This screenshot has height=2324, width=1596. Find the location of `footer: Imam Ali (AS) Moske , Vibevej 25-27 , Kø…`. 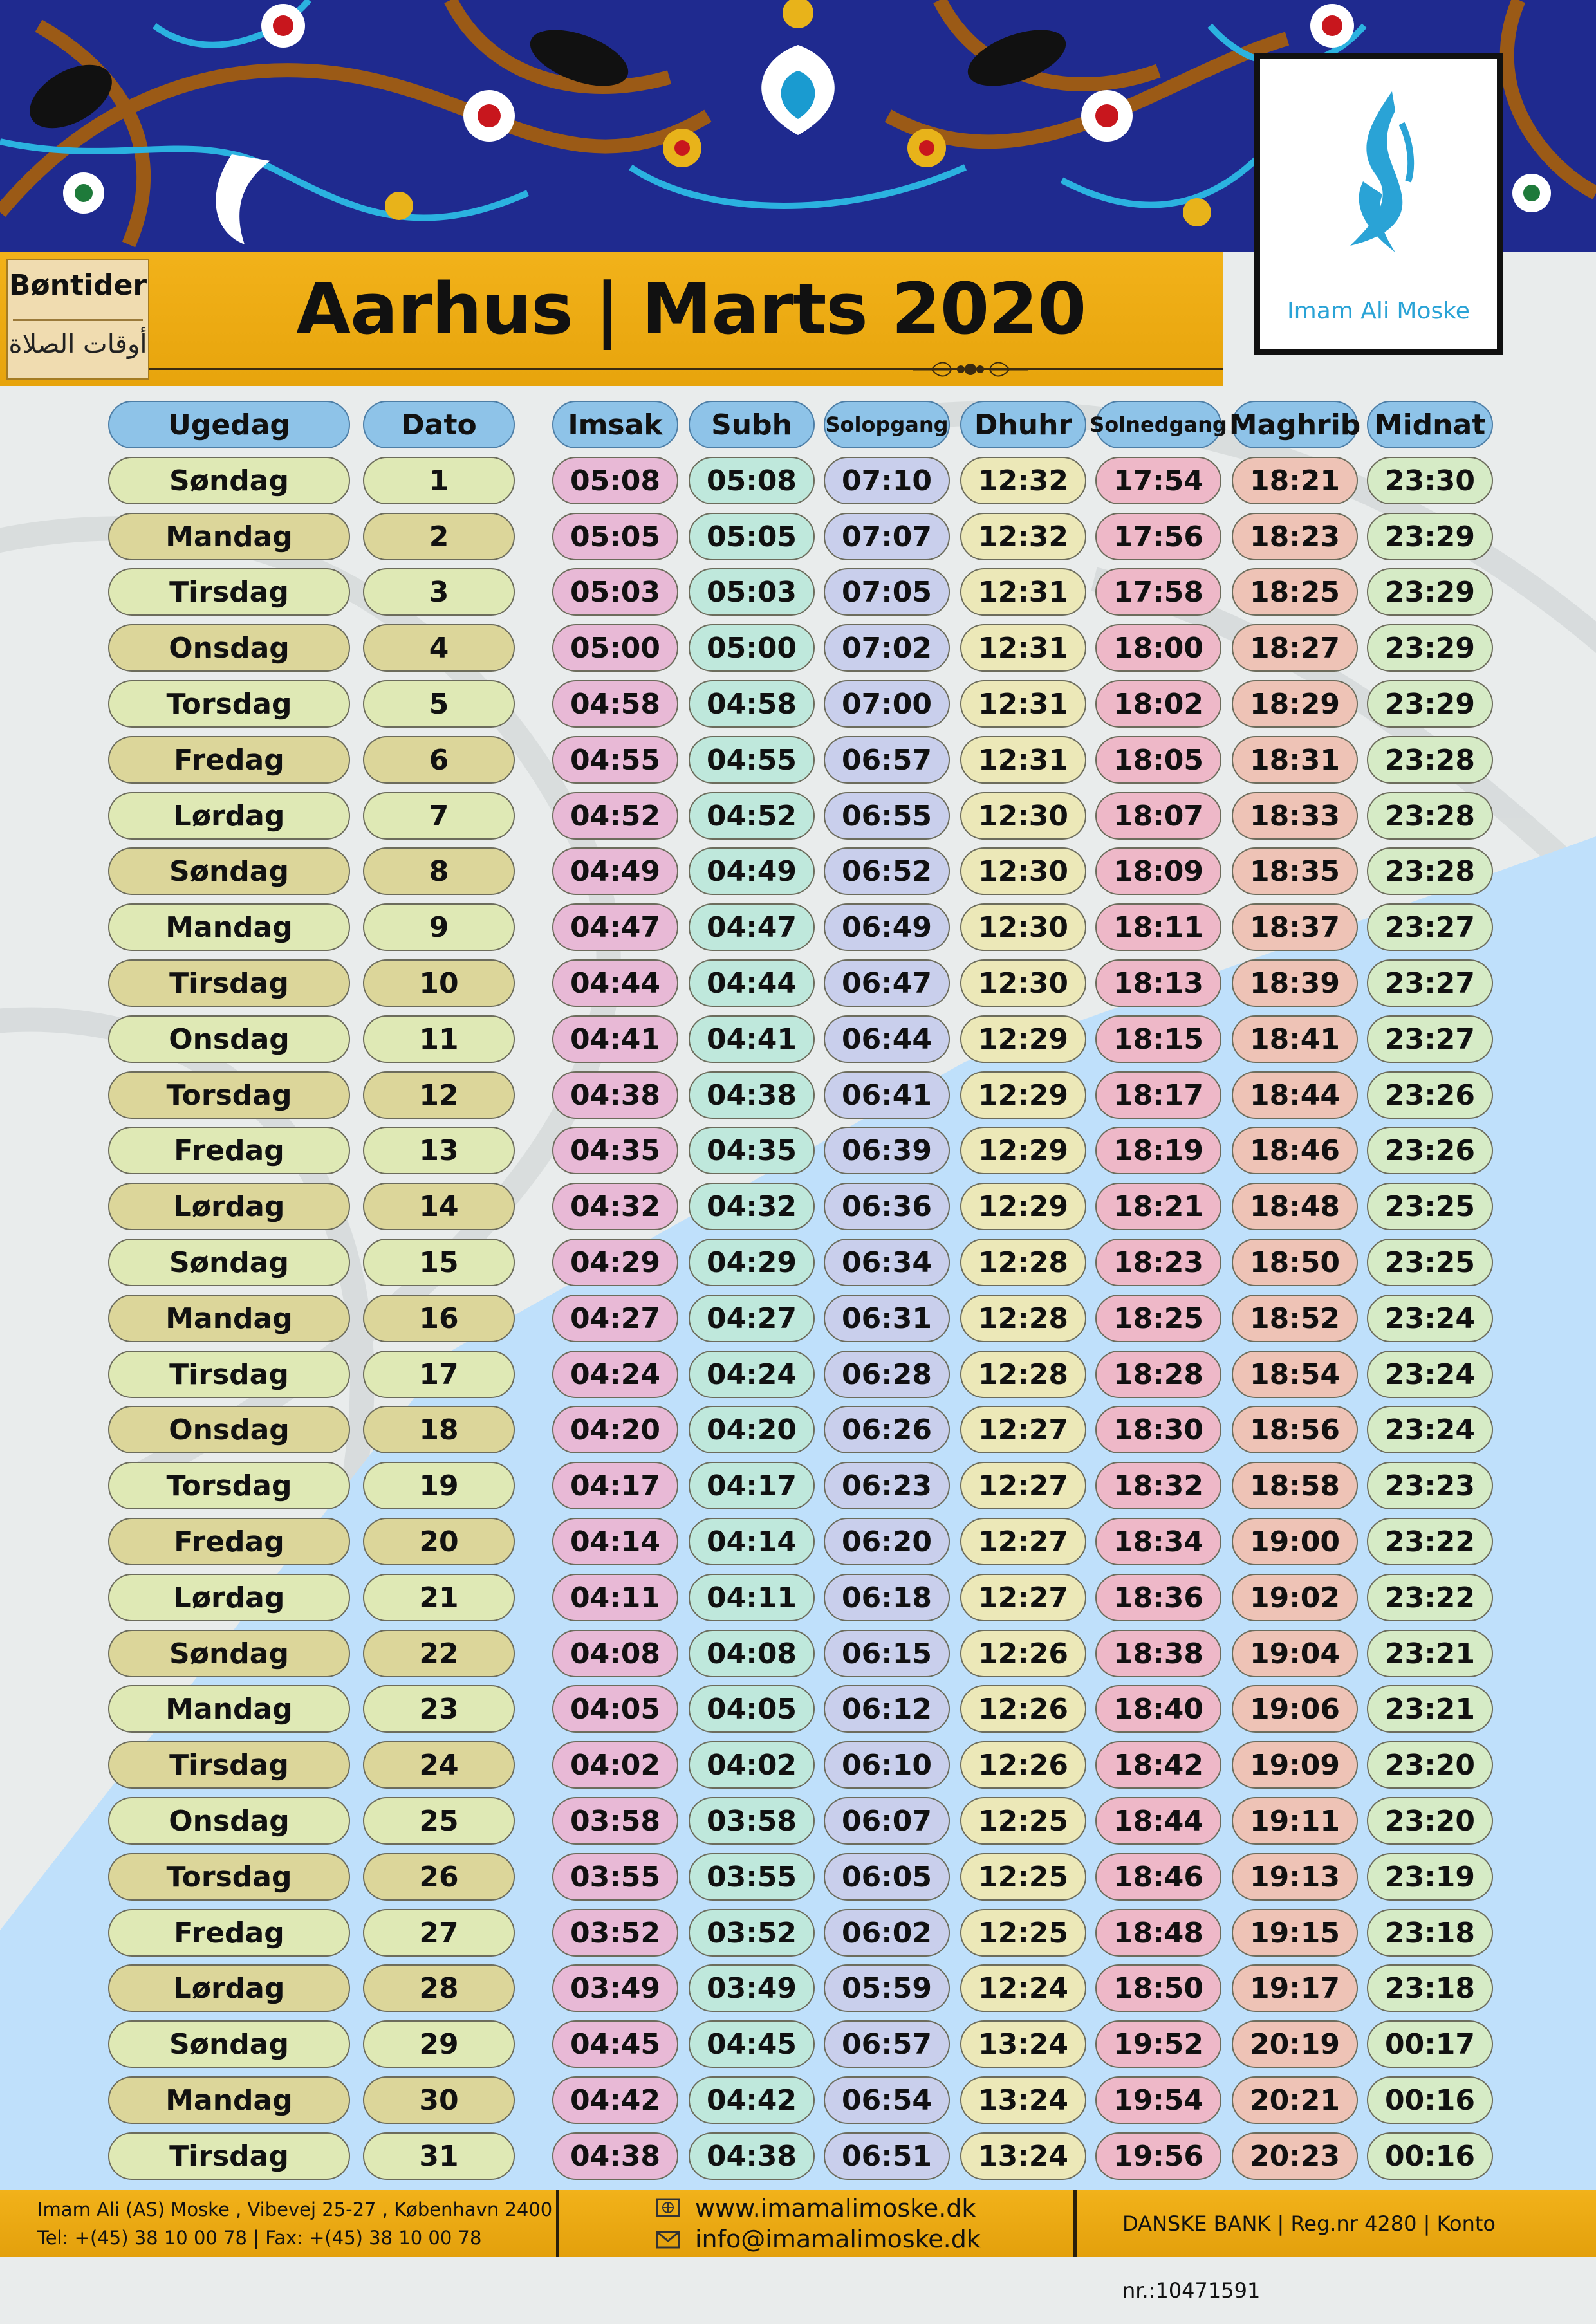

footer: Imam Ali (AS) Moske , Vibevej 25-27 , Kø… is located at coordinates (798, 2246).